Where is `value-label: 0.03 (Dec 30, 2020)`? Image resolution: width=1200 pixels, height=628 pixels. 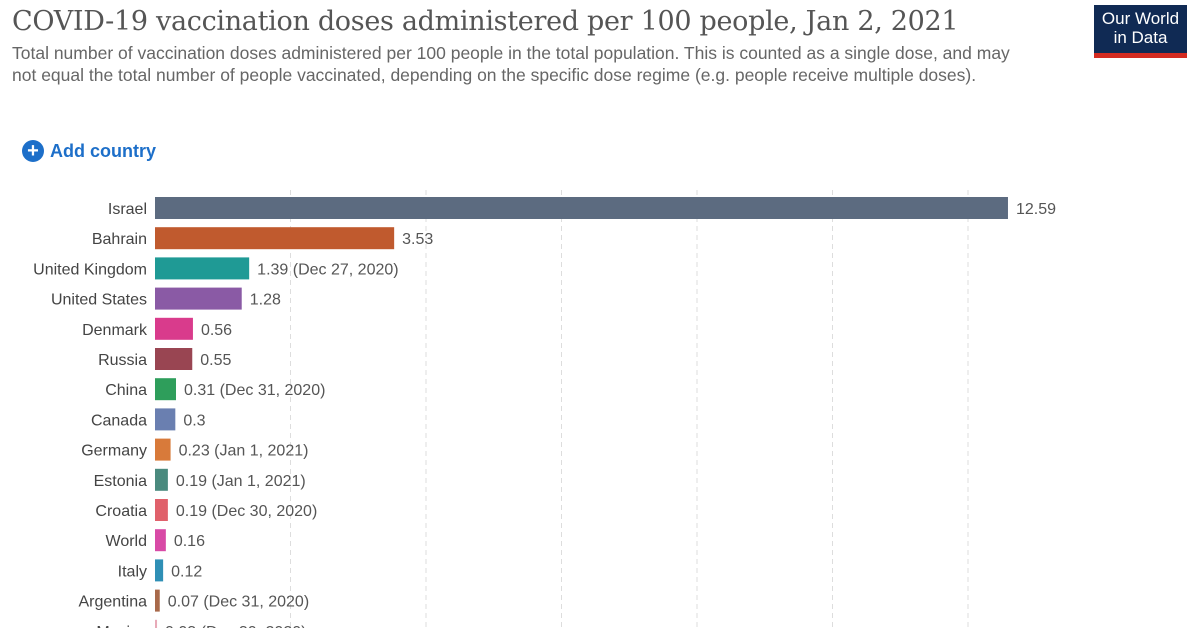 value-label: 0.03 (Dec 30, 2020) is located at coordinates (235, 626).